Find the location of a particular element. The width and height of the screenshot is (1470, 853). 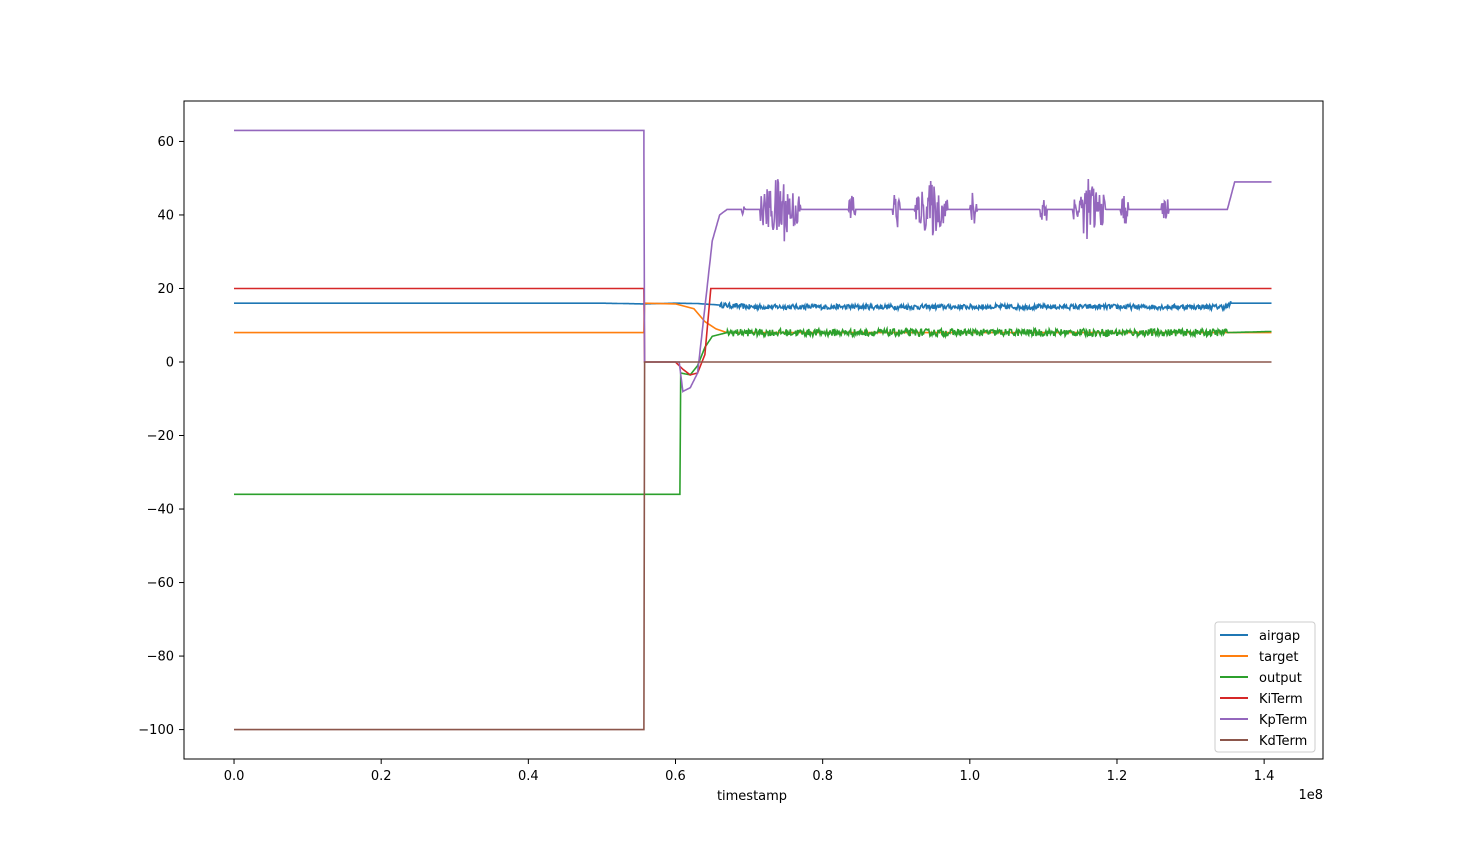

legend-label-KdTerm: KdTerm is located at coordinates (1283, 741).